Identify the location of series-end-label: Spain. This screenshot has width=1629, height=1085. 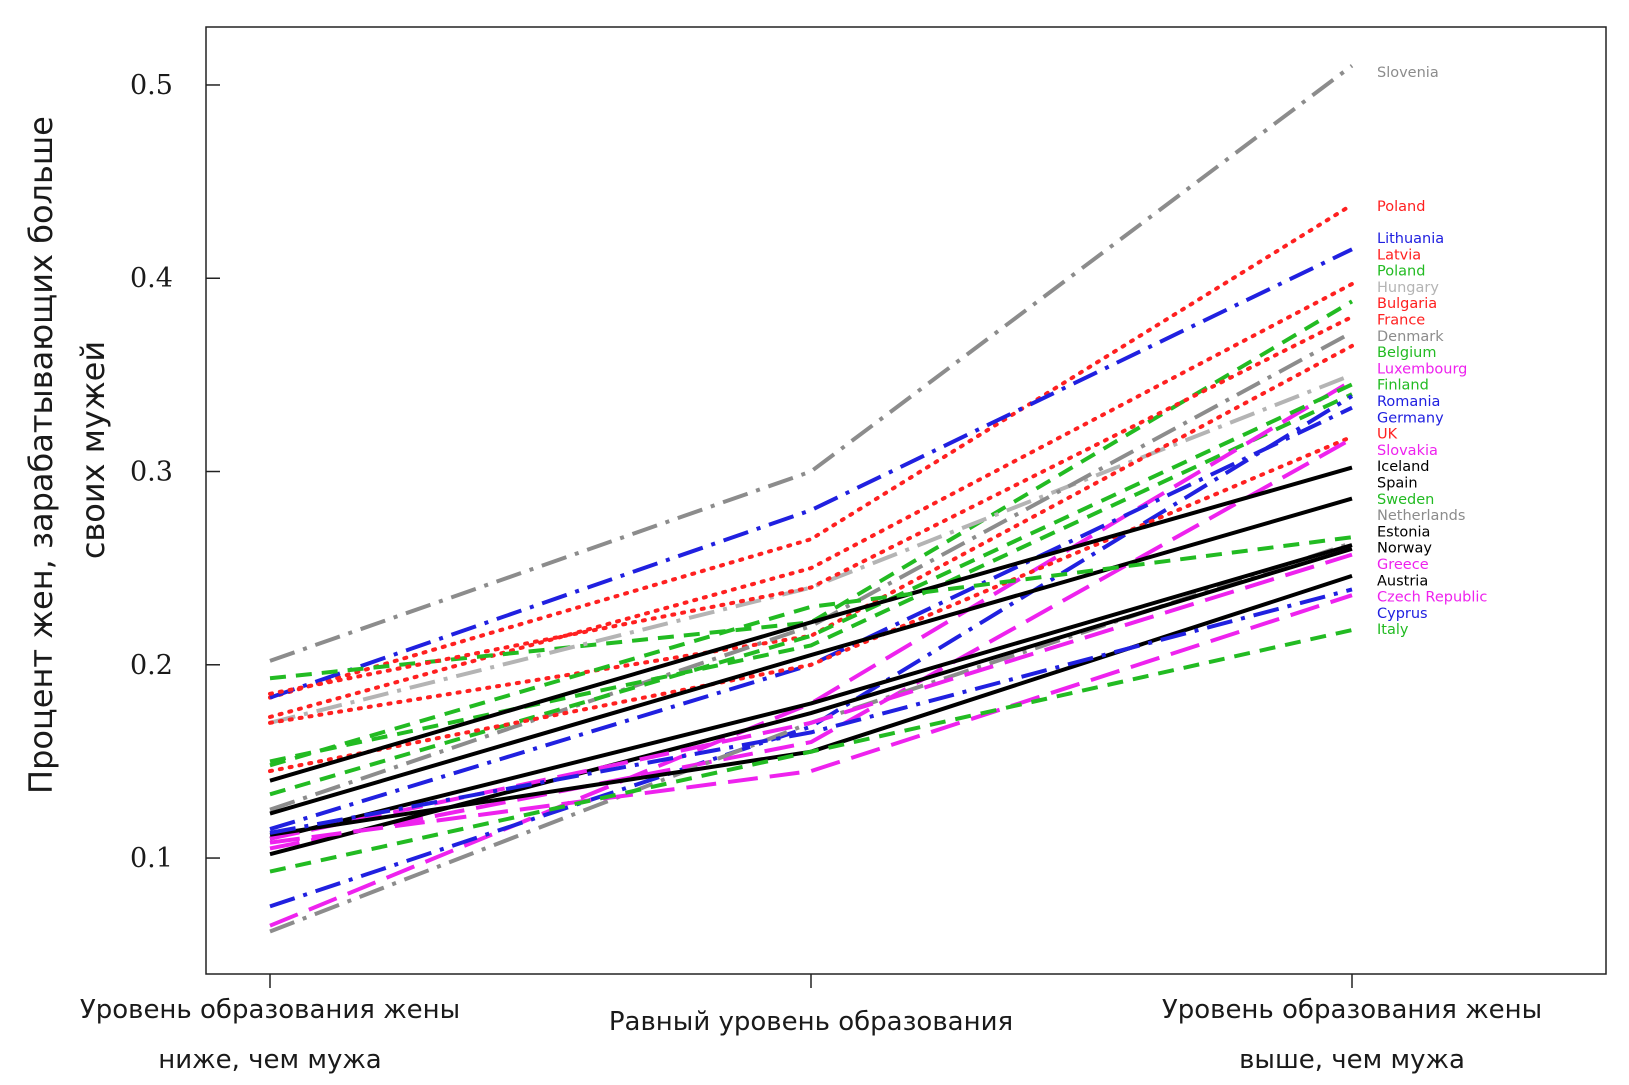
(1397, 484).